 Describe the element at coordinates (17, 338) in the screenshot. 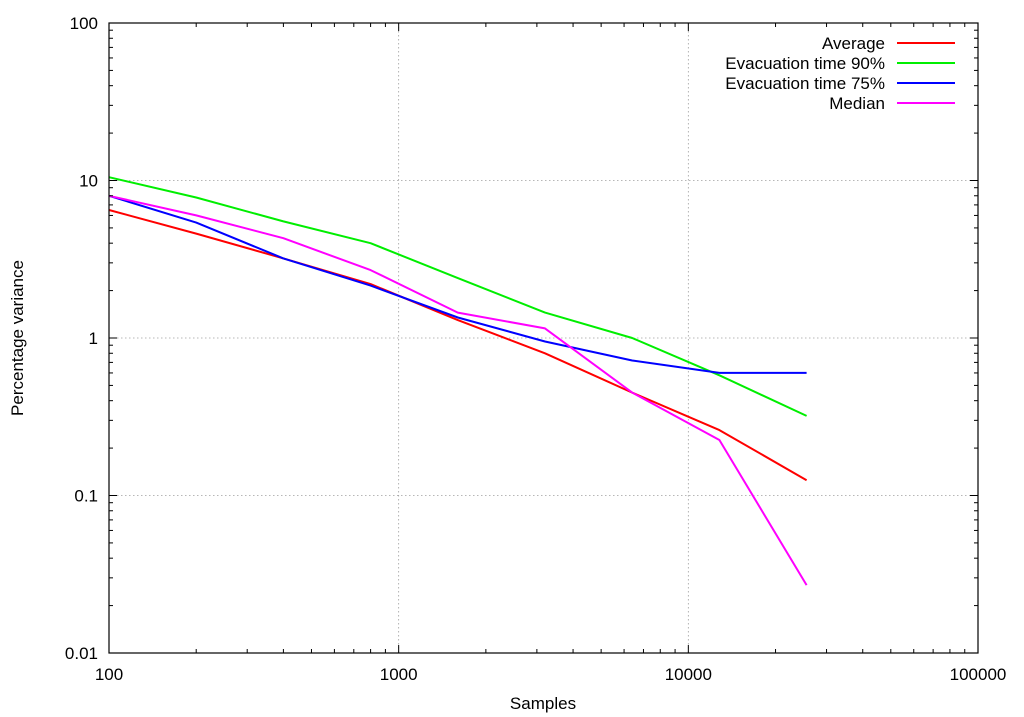

I see `y-axis-title: Percentage variance` at that location.